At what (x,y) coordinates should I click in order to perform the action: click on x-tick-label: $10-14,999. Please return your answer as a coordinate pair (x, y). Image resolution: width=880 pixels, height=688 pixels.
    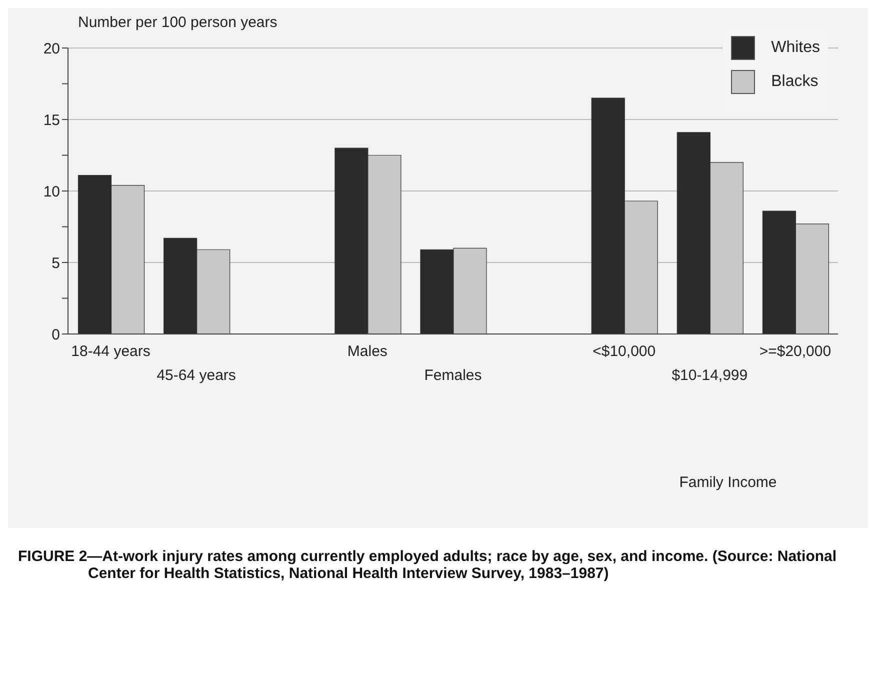
    Looking at the image, I should click on (710, 375).